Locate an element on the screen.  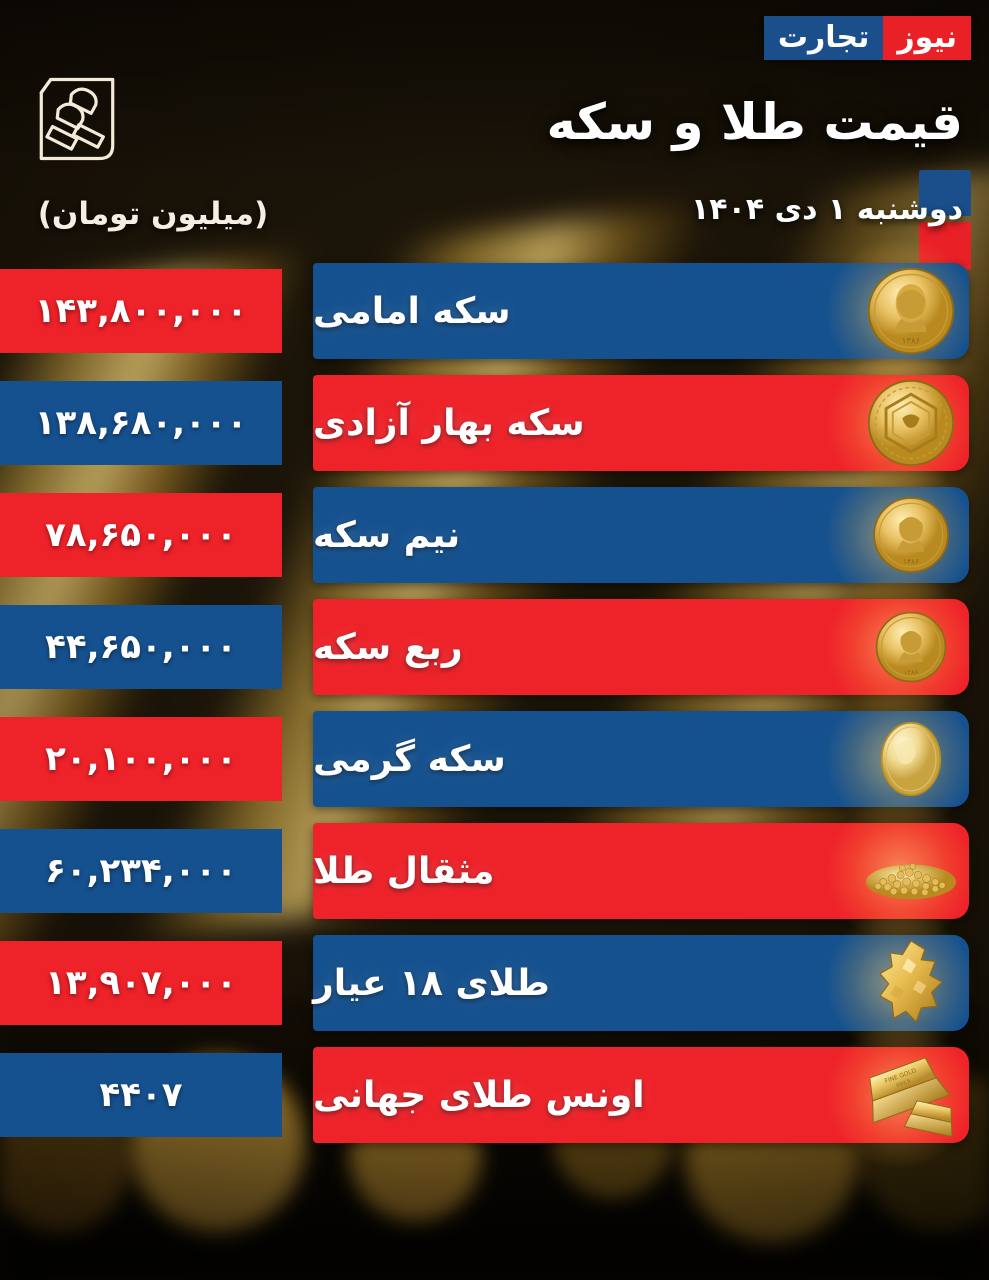
item-label: ربع سکه is located at coordinates (388, 647).